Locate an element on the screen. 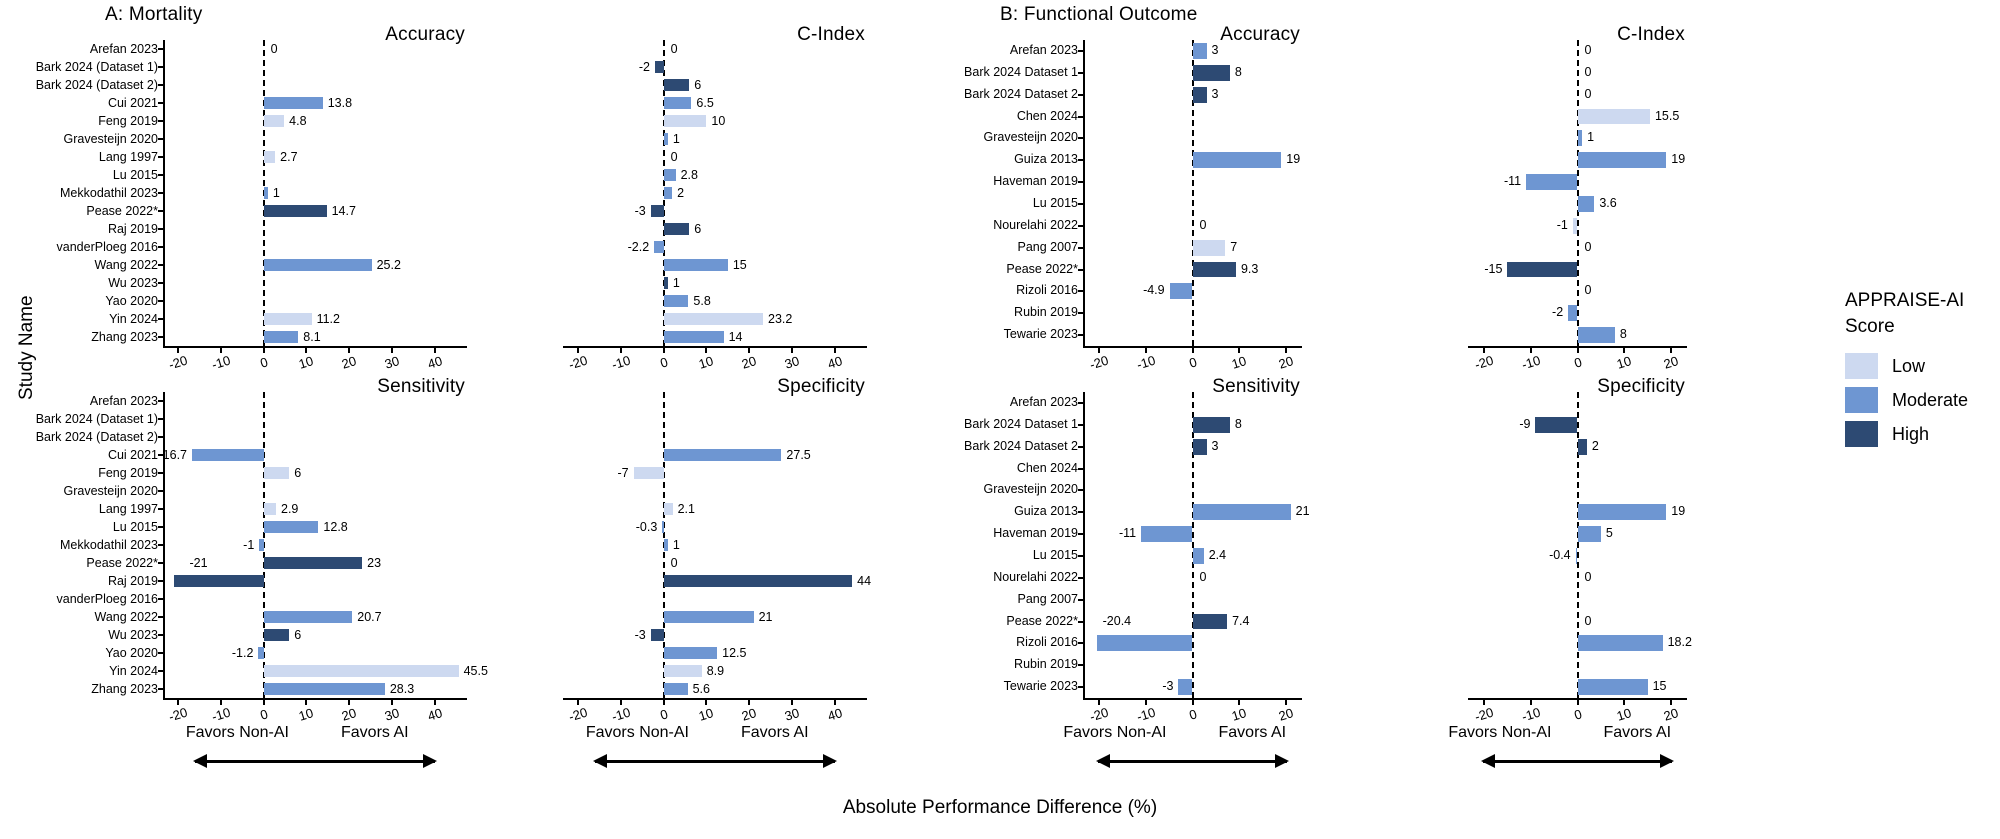 The width and height of the screenshot is (2000, 839). study-label: Bark 2024 Dataset 2 is located at coordinates (1021, 445).